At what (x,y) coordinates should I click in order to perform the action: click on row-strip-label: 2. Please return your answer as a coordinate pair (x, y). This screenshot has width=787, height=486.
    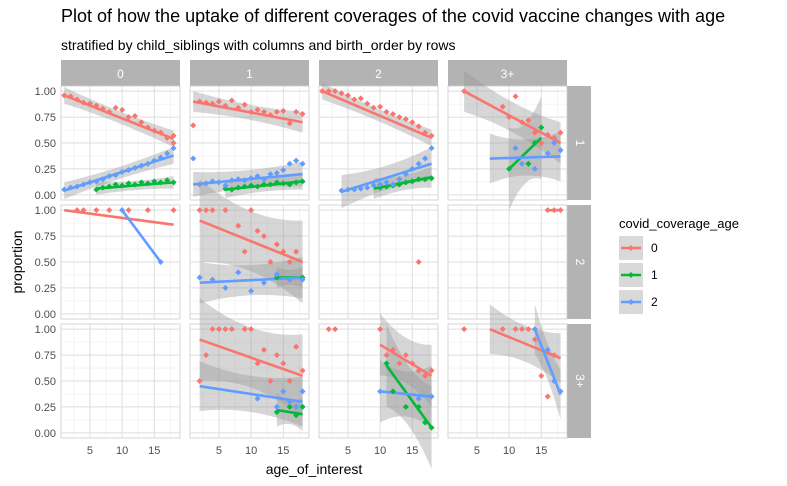
    Looking at the image, I should click on (580, 262).